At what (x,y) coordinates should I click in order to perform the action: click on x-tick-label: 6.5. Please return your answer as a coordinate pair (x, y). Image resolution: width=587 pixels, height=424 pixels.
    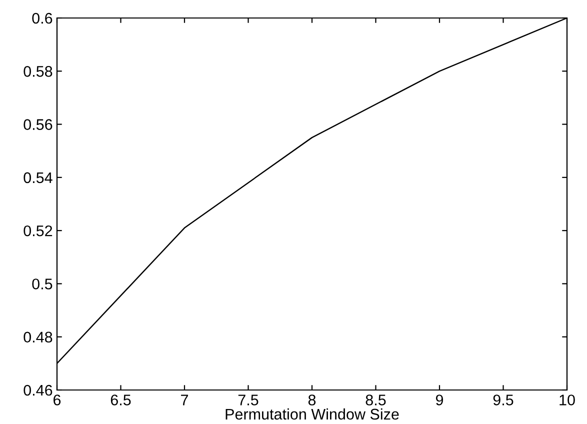
    Looking at the image, I should click on (120, 400).